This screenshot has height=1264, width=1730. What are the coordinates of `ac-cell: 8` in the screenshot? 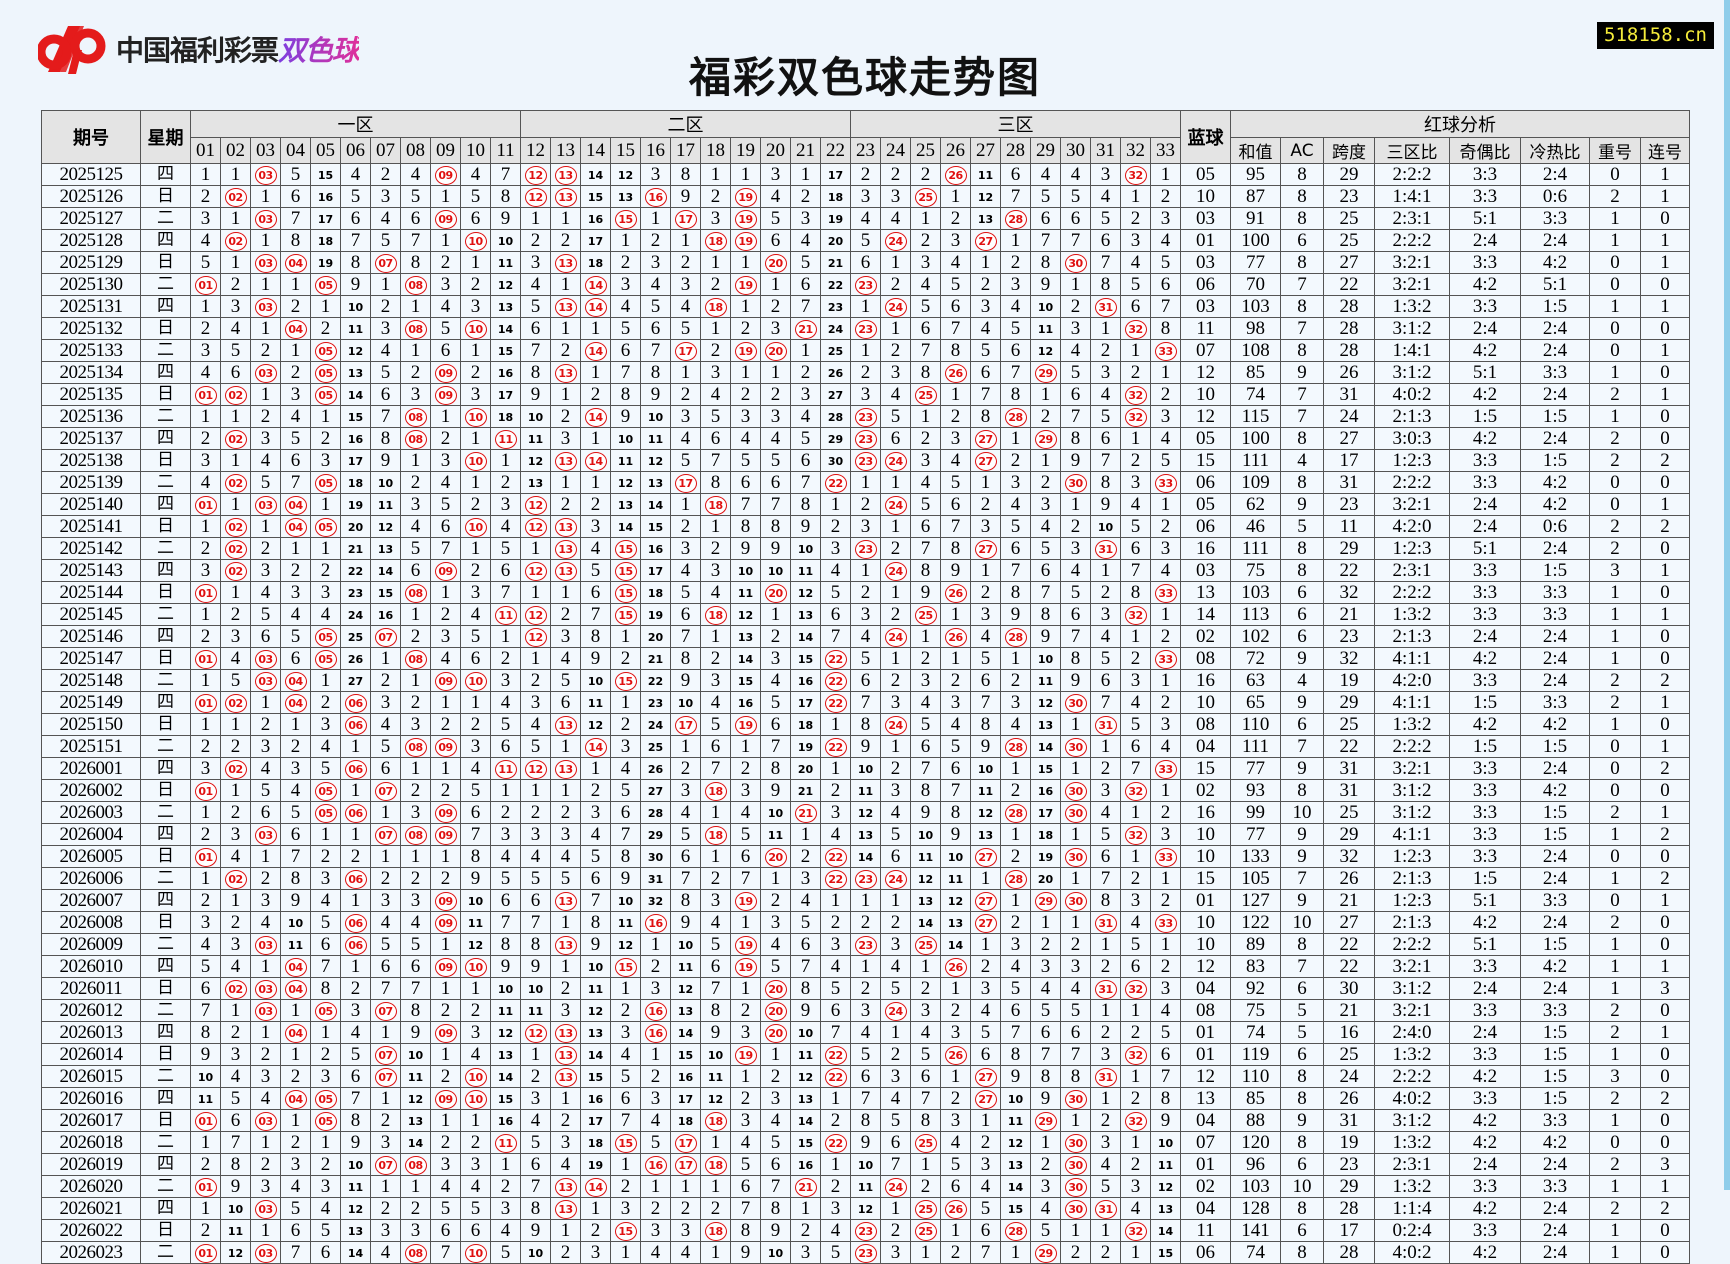 It's located at (1302, 306).